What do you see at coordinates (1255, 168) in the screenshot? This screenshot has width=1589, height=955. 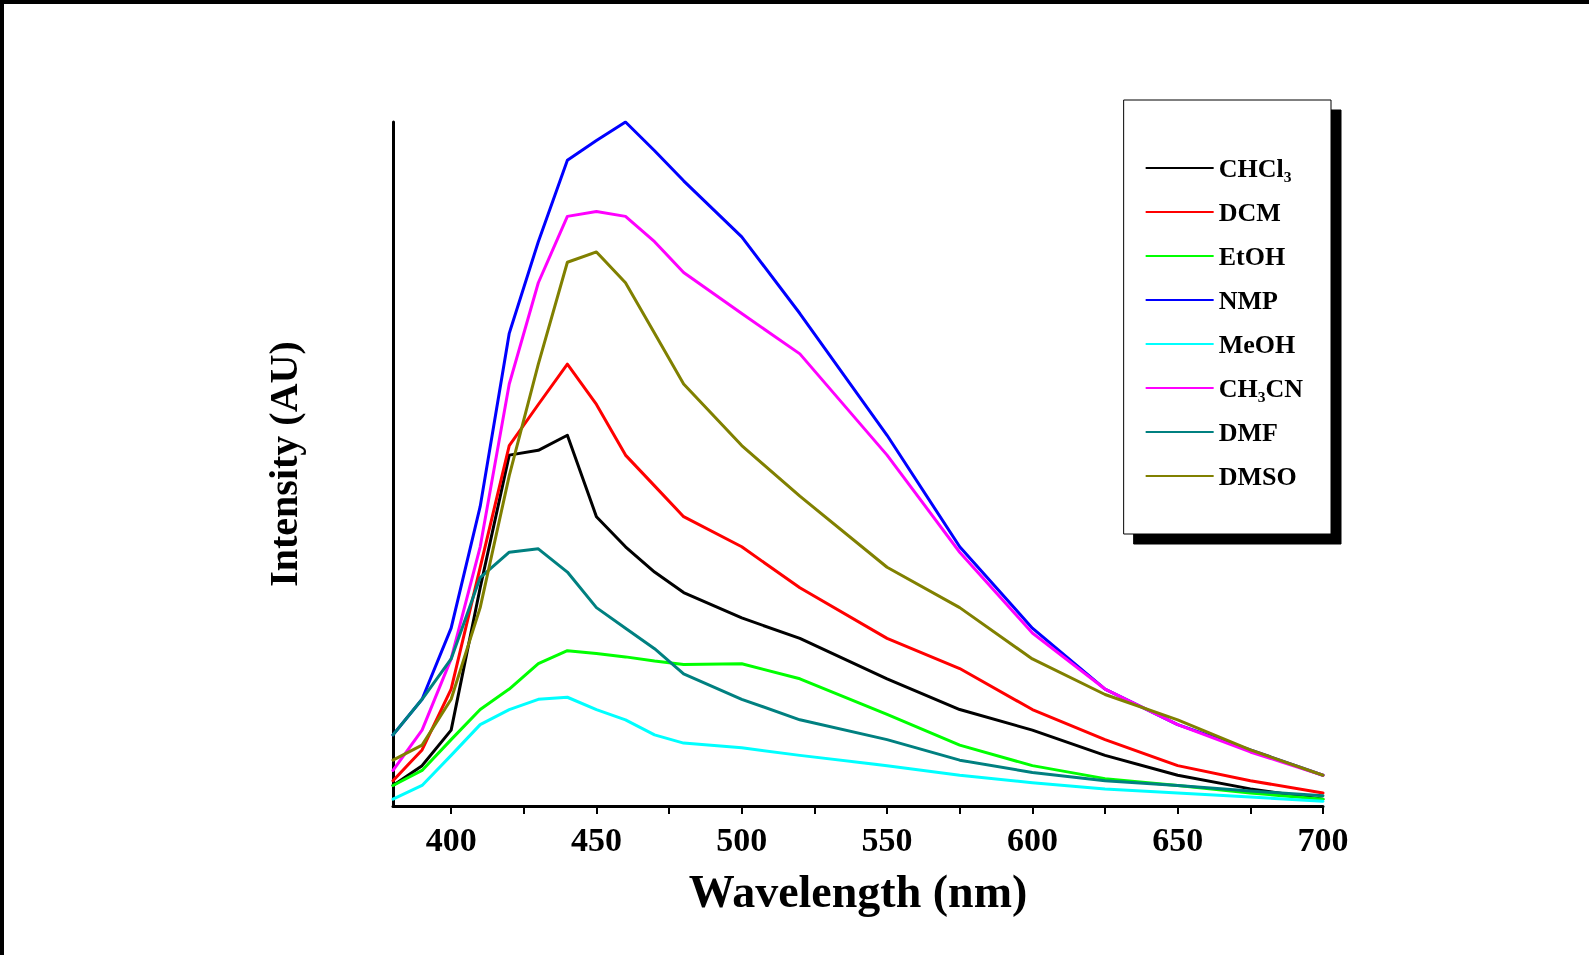 I see `legend-label: CHCl₃` at bounding box center [1255, 168].